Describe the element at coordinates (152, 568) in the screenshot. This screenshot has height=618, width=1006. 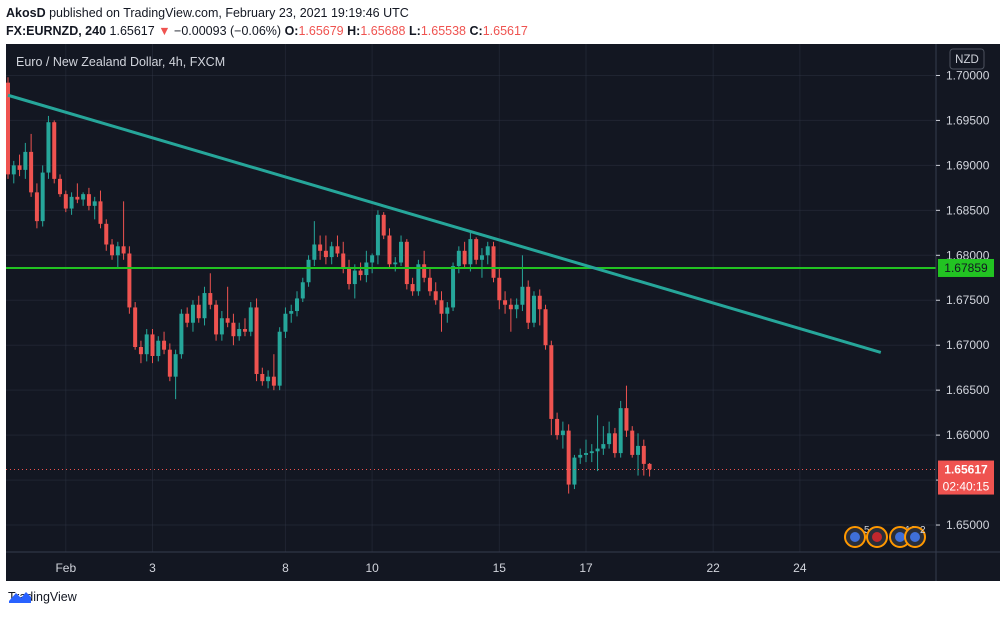
I see `x-tick-label: 3` at that location.